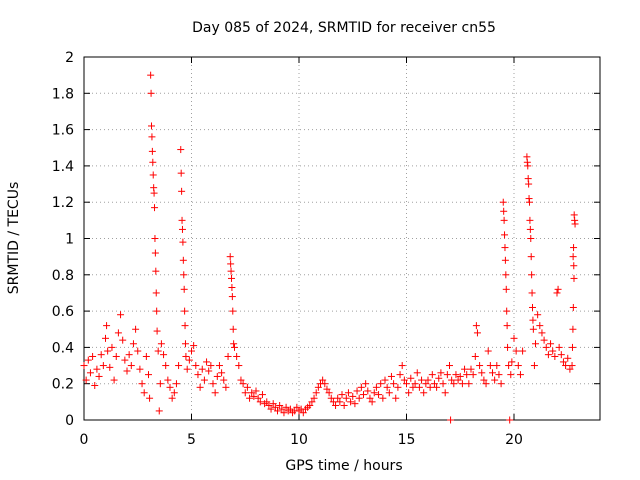  Describe the element at coordinates (407, 440) in the screenshot. I see `x-tick-label: 15` at that location.